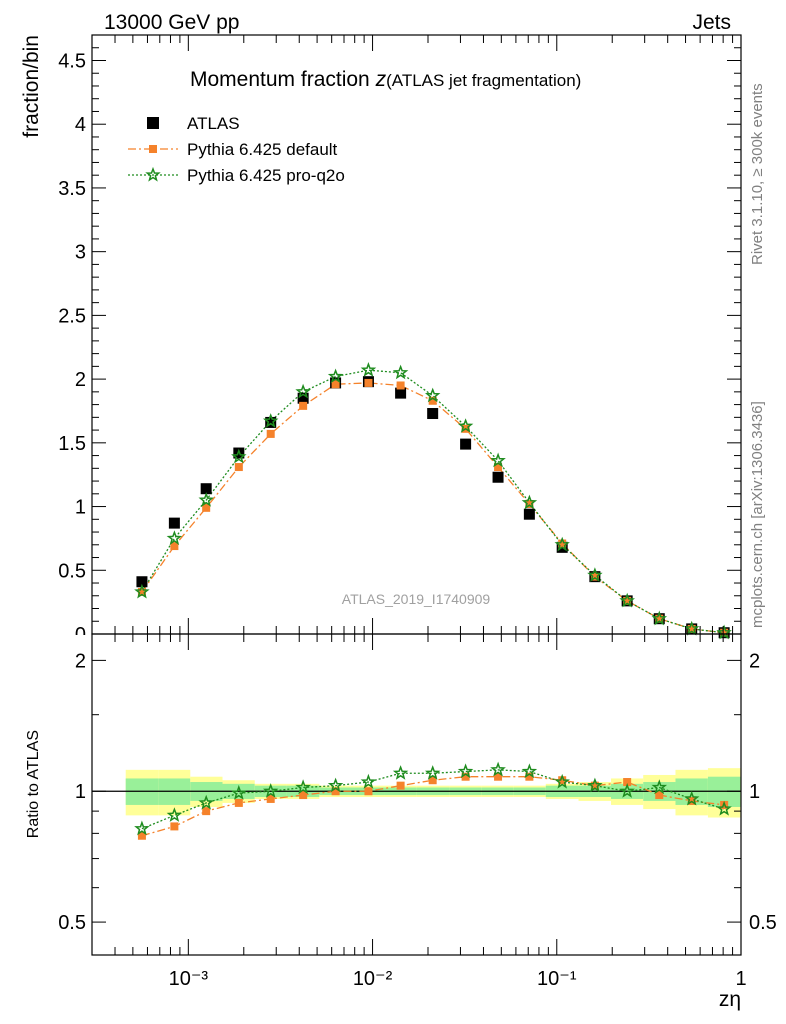 This screenshot has height=1024, width=786. What do you see at coordinates (80, 380) in the screenshot?
I see `main-ytick-label-3: 2` at bounding box center [80, 380].